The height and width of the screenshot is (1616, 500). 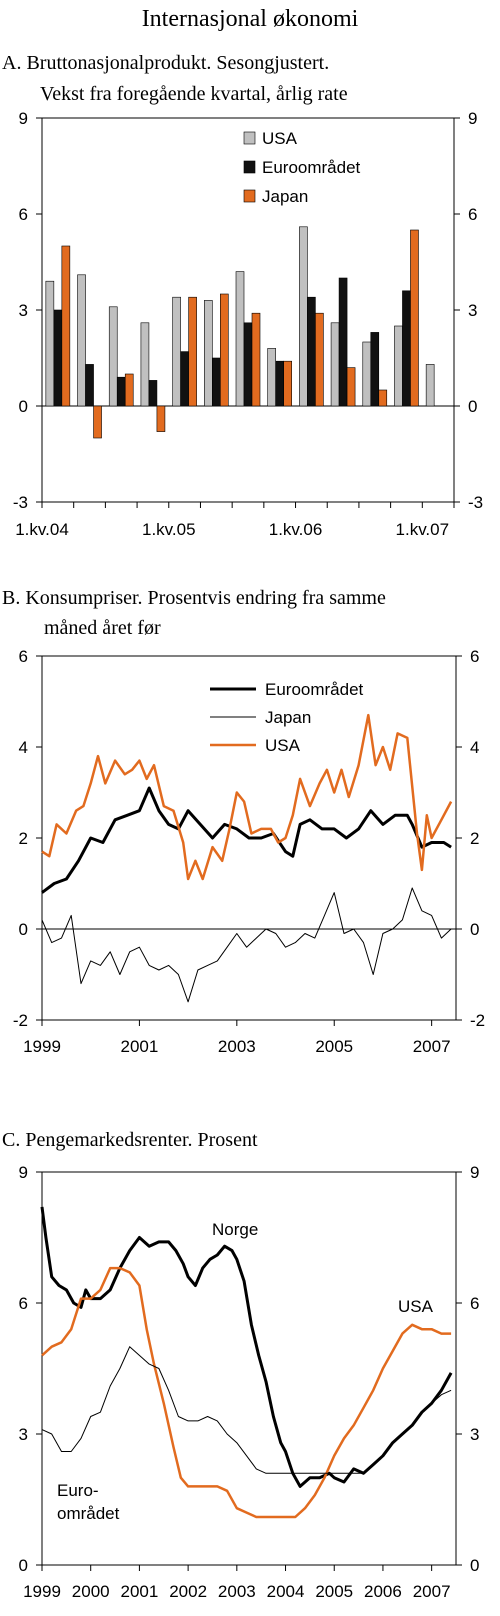 What do you see at coordinates (23, 1303) in the screenshot?
I see `c-ytick-label-left: 6` at bounding box center [23, 1303].